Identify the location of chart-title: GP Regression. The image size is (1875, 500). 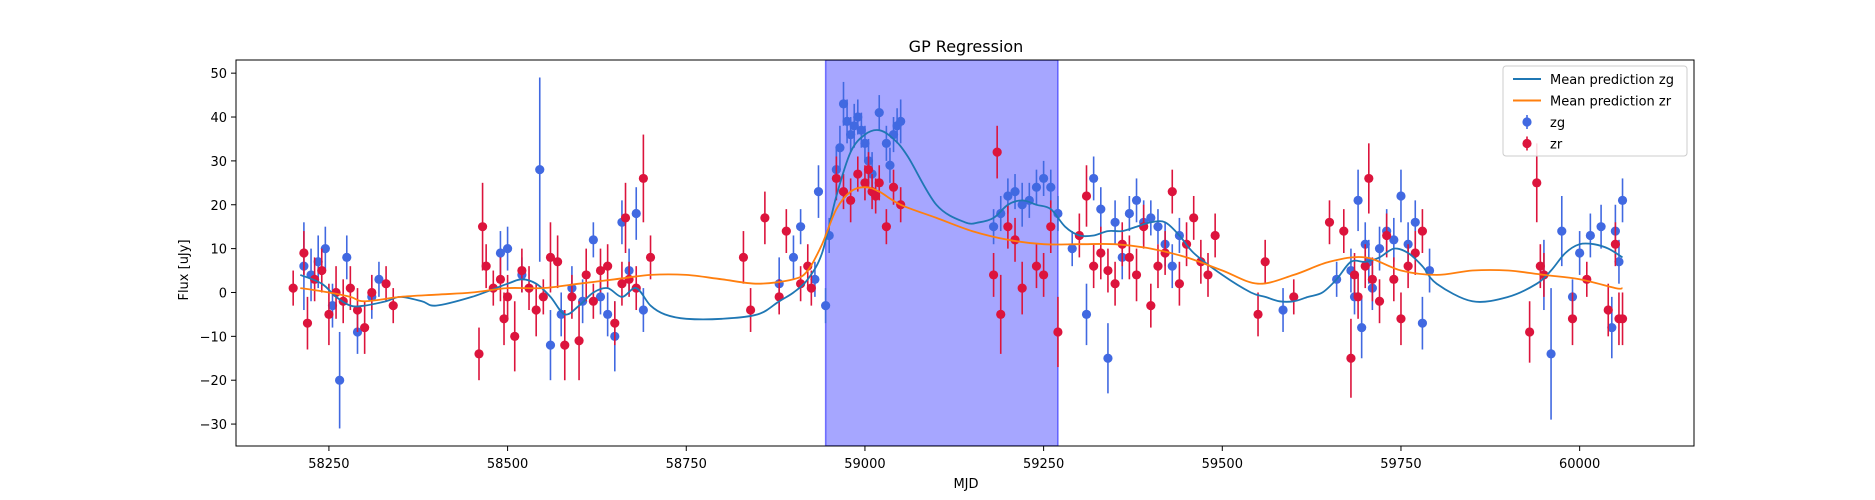
(966, 46).